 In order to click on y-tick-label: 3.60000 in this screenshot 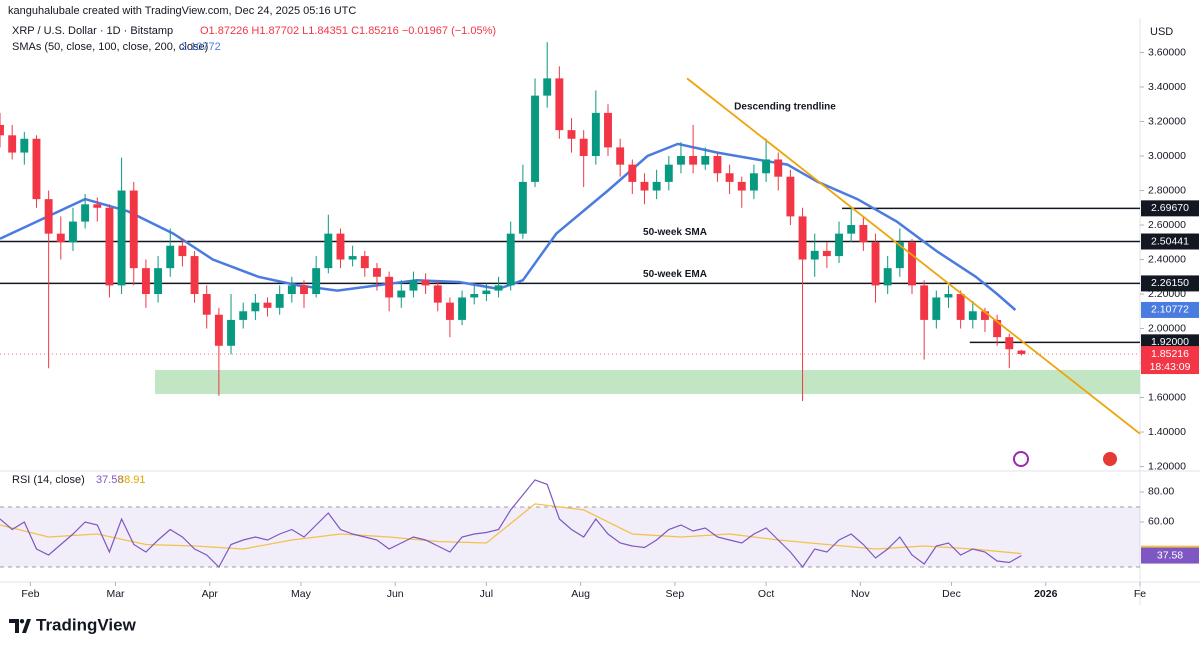, I will do `click(1167, 52)`.